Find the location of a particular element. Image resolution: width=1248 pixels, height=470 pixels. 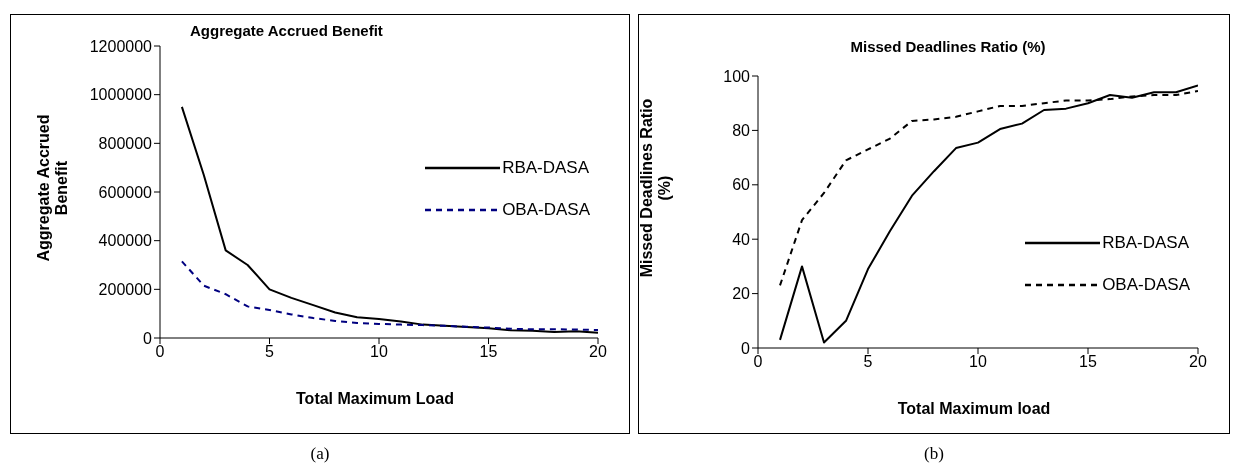

chart-title: Aggregate Accrued Benefit is located at coordinates (287, 30).